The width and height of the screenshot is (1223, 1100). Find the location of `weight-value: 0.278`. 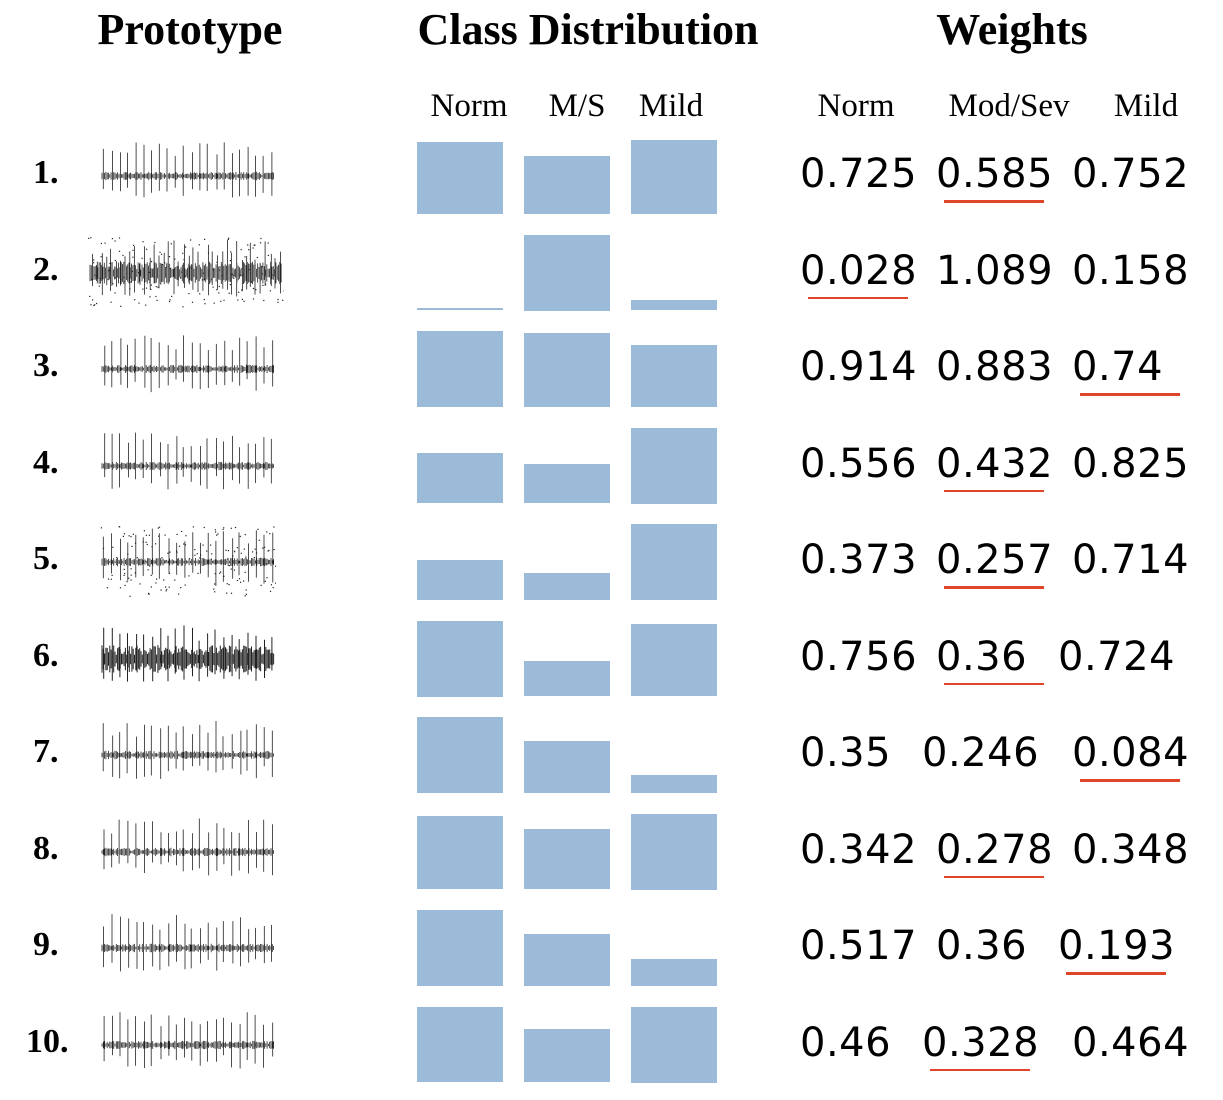

weight-value: 0.278 is located at coordinates (995, 849).